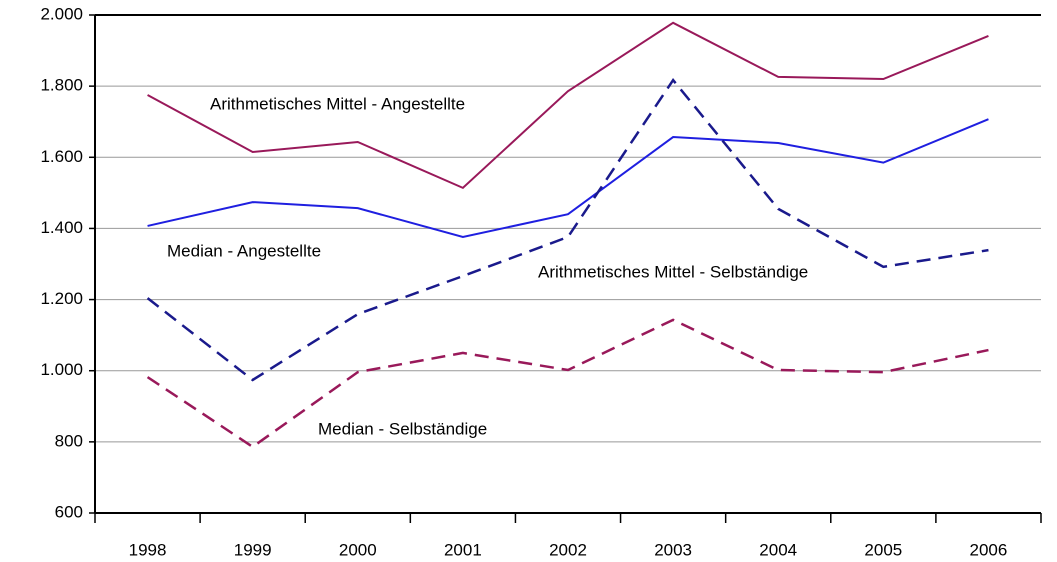 The height and width of the screenshot is (562, 1057). What do you see at coordinates (337, 103) in the screenshot?
I see `series-label: Arithmetisches Mittel - Angestellte` at bounding box center [337, 103].